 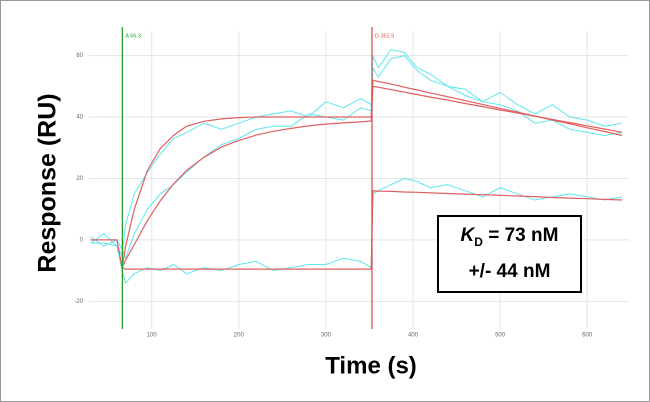 I want to click on kd-annotation: KD = 73 nM +/- 44 nM, so click(x=509, y=254).